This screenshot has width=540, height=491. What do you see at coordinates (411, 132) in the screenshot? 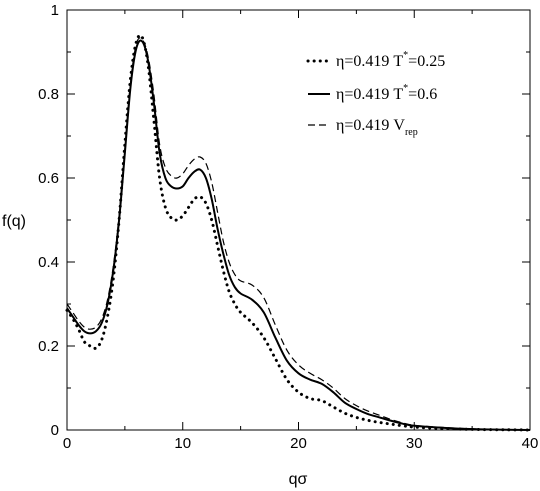
I see `legend-label-sub: rep` at bounding box center [411, 132].